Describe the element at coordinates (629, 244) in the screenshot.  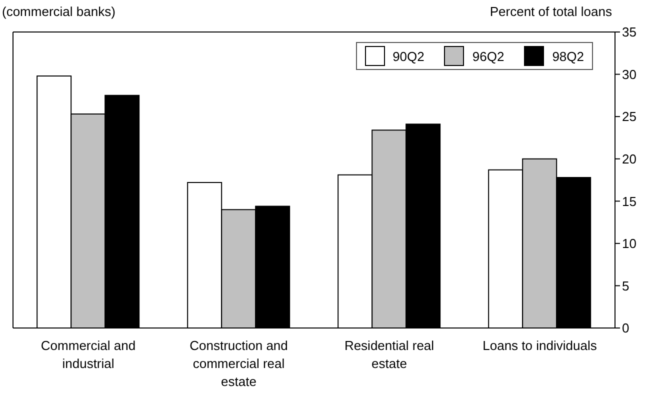
I see `y-tick-label: 10` at that location.